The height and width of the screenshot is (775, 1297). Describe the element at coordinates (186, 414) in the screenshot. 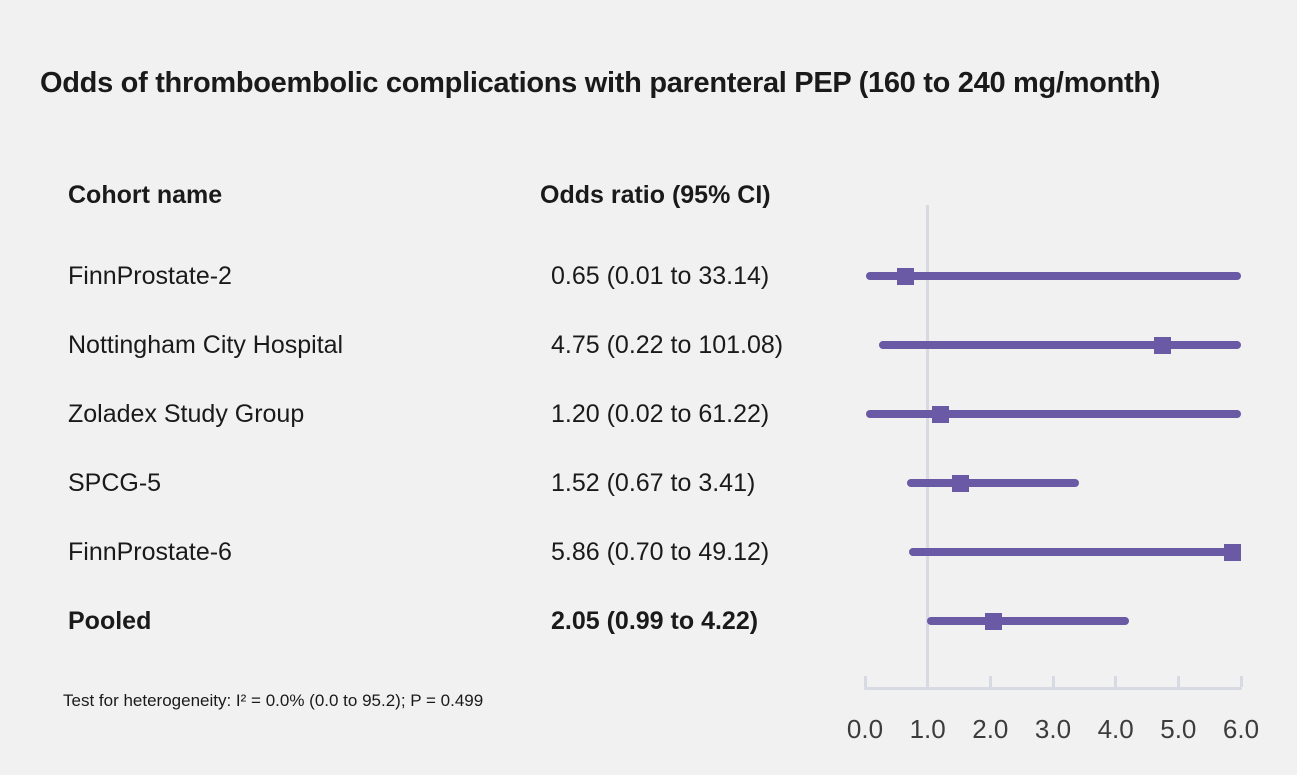

I see `cohort-name: Zoladex Study Group` at that location.